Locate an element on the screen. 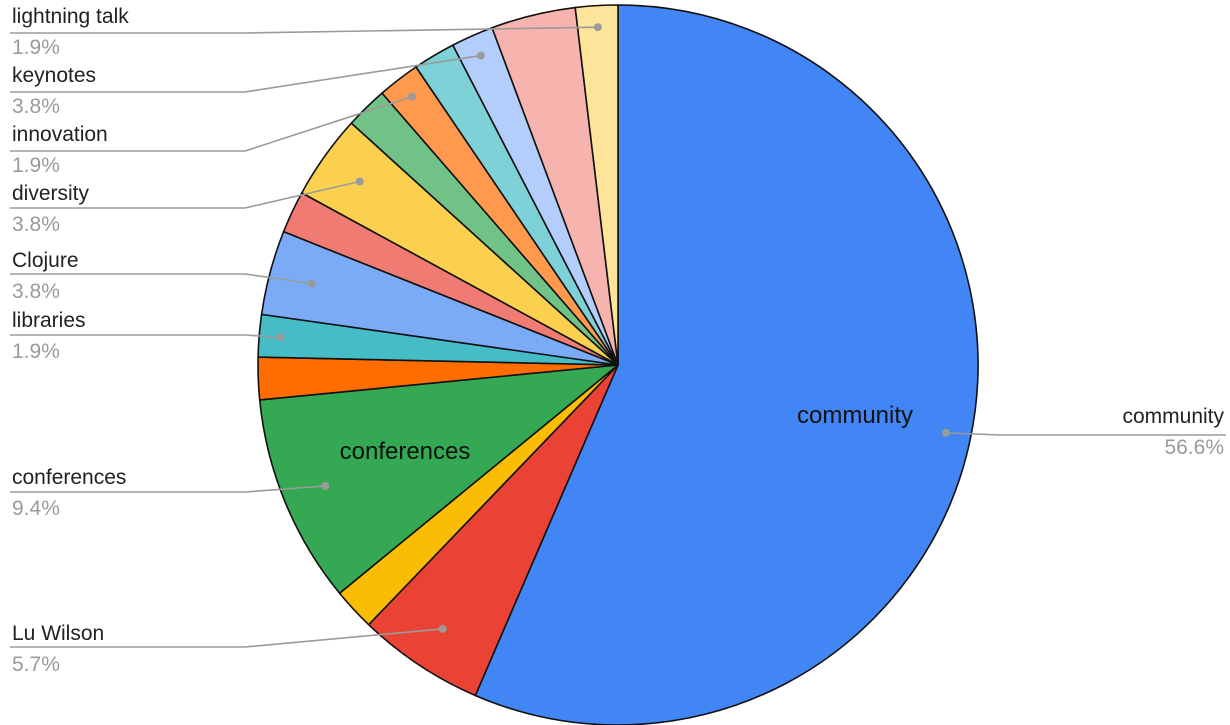 The width and height of the screenshot is (1230, 725). leader-line-clojure is located at coordinates (161, 279).